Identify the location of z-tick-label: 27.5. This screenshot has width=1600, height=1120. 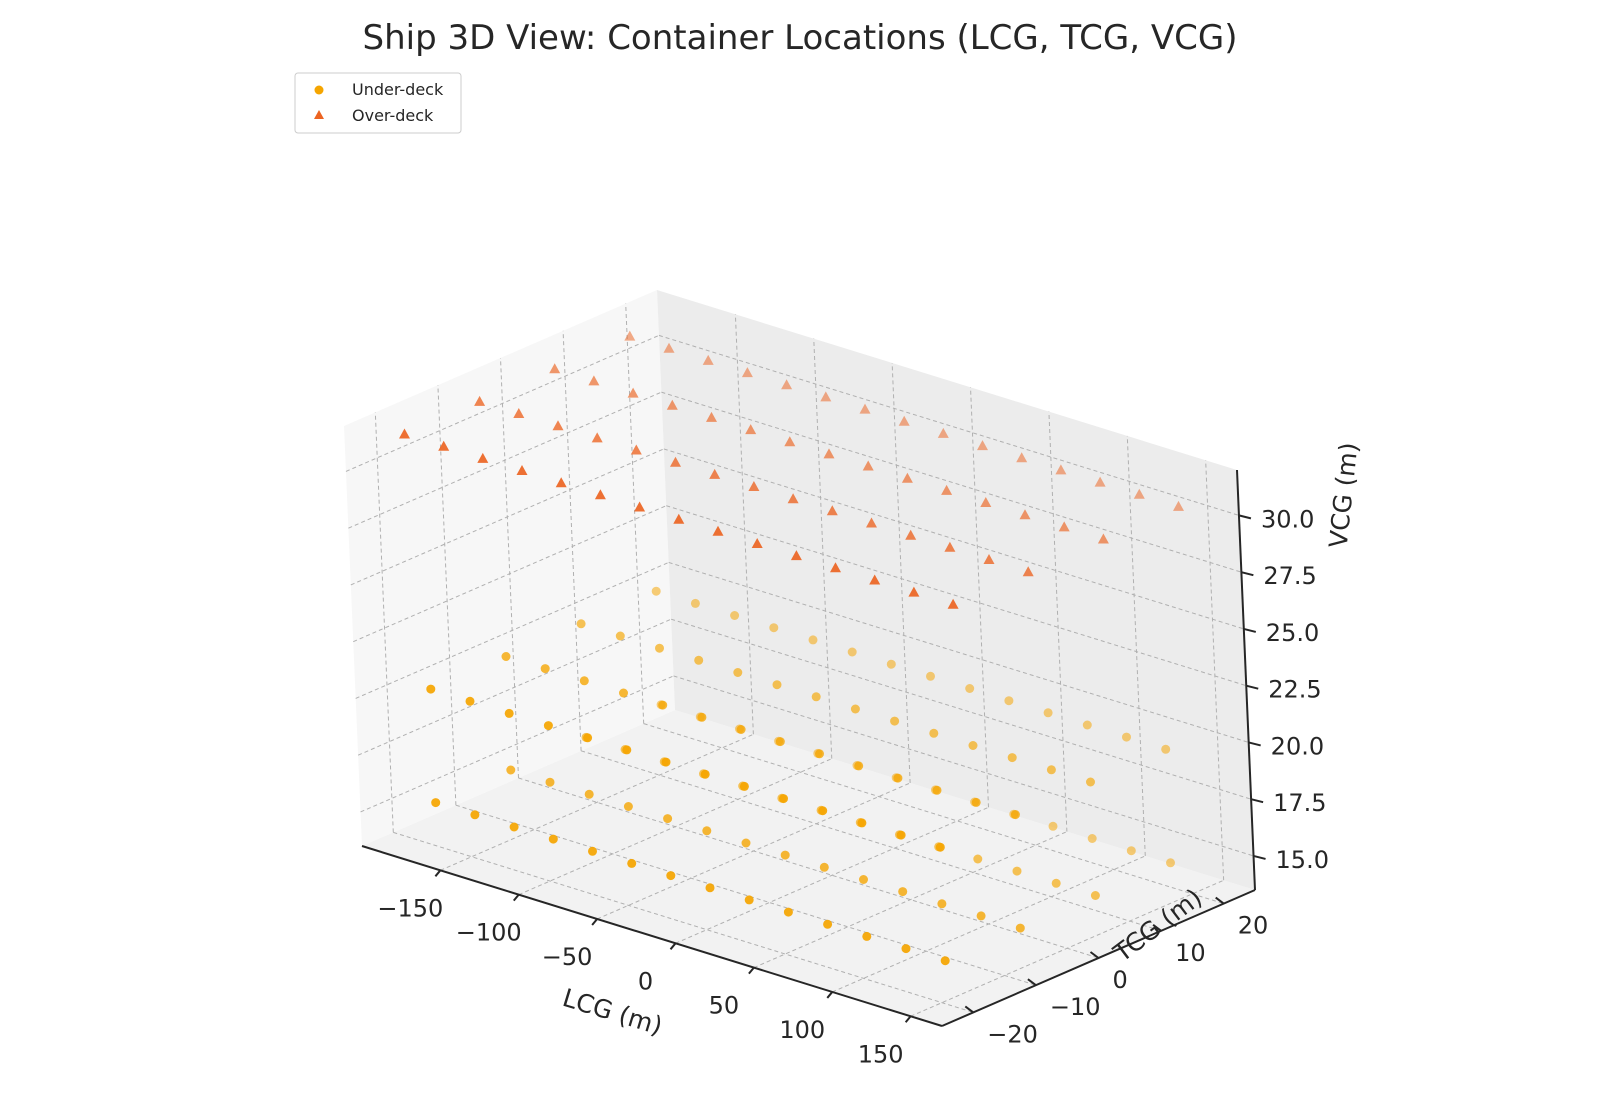
(1289, 576).